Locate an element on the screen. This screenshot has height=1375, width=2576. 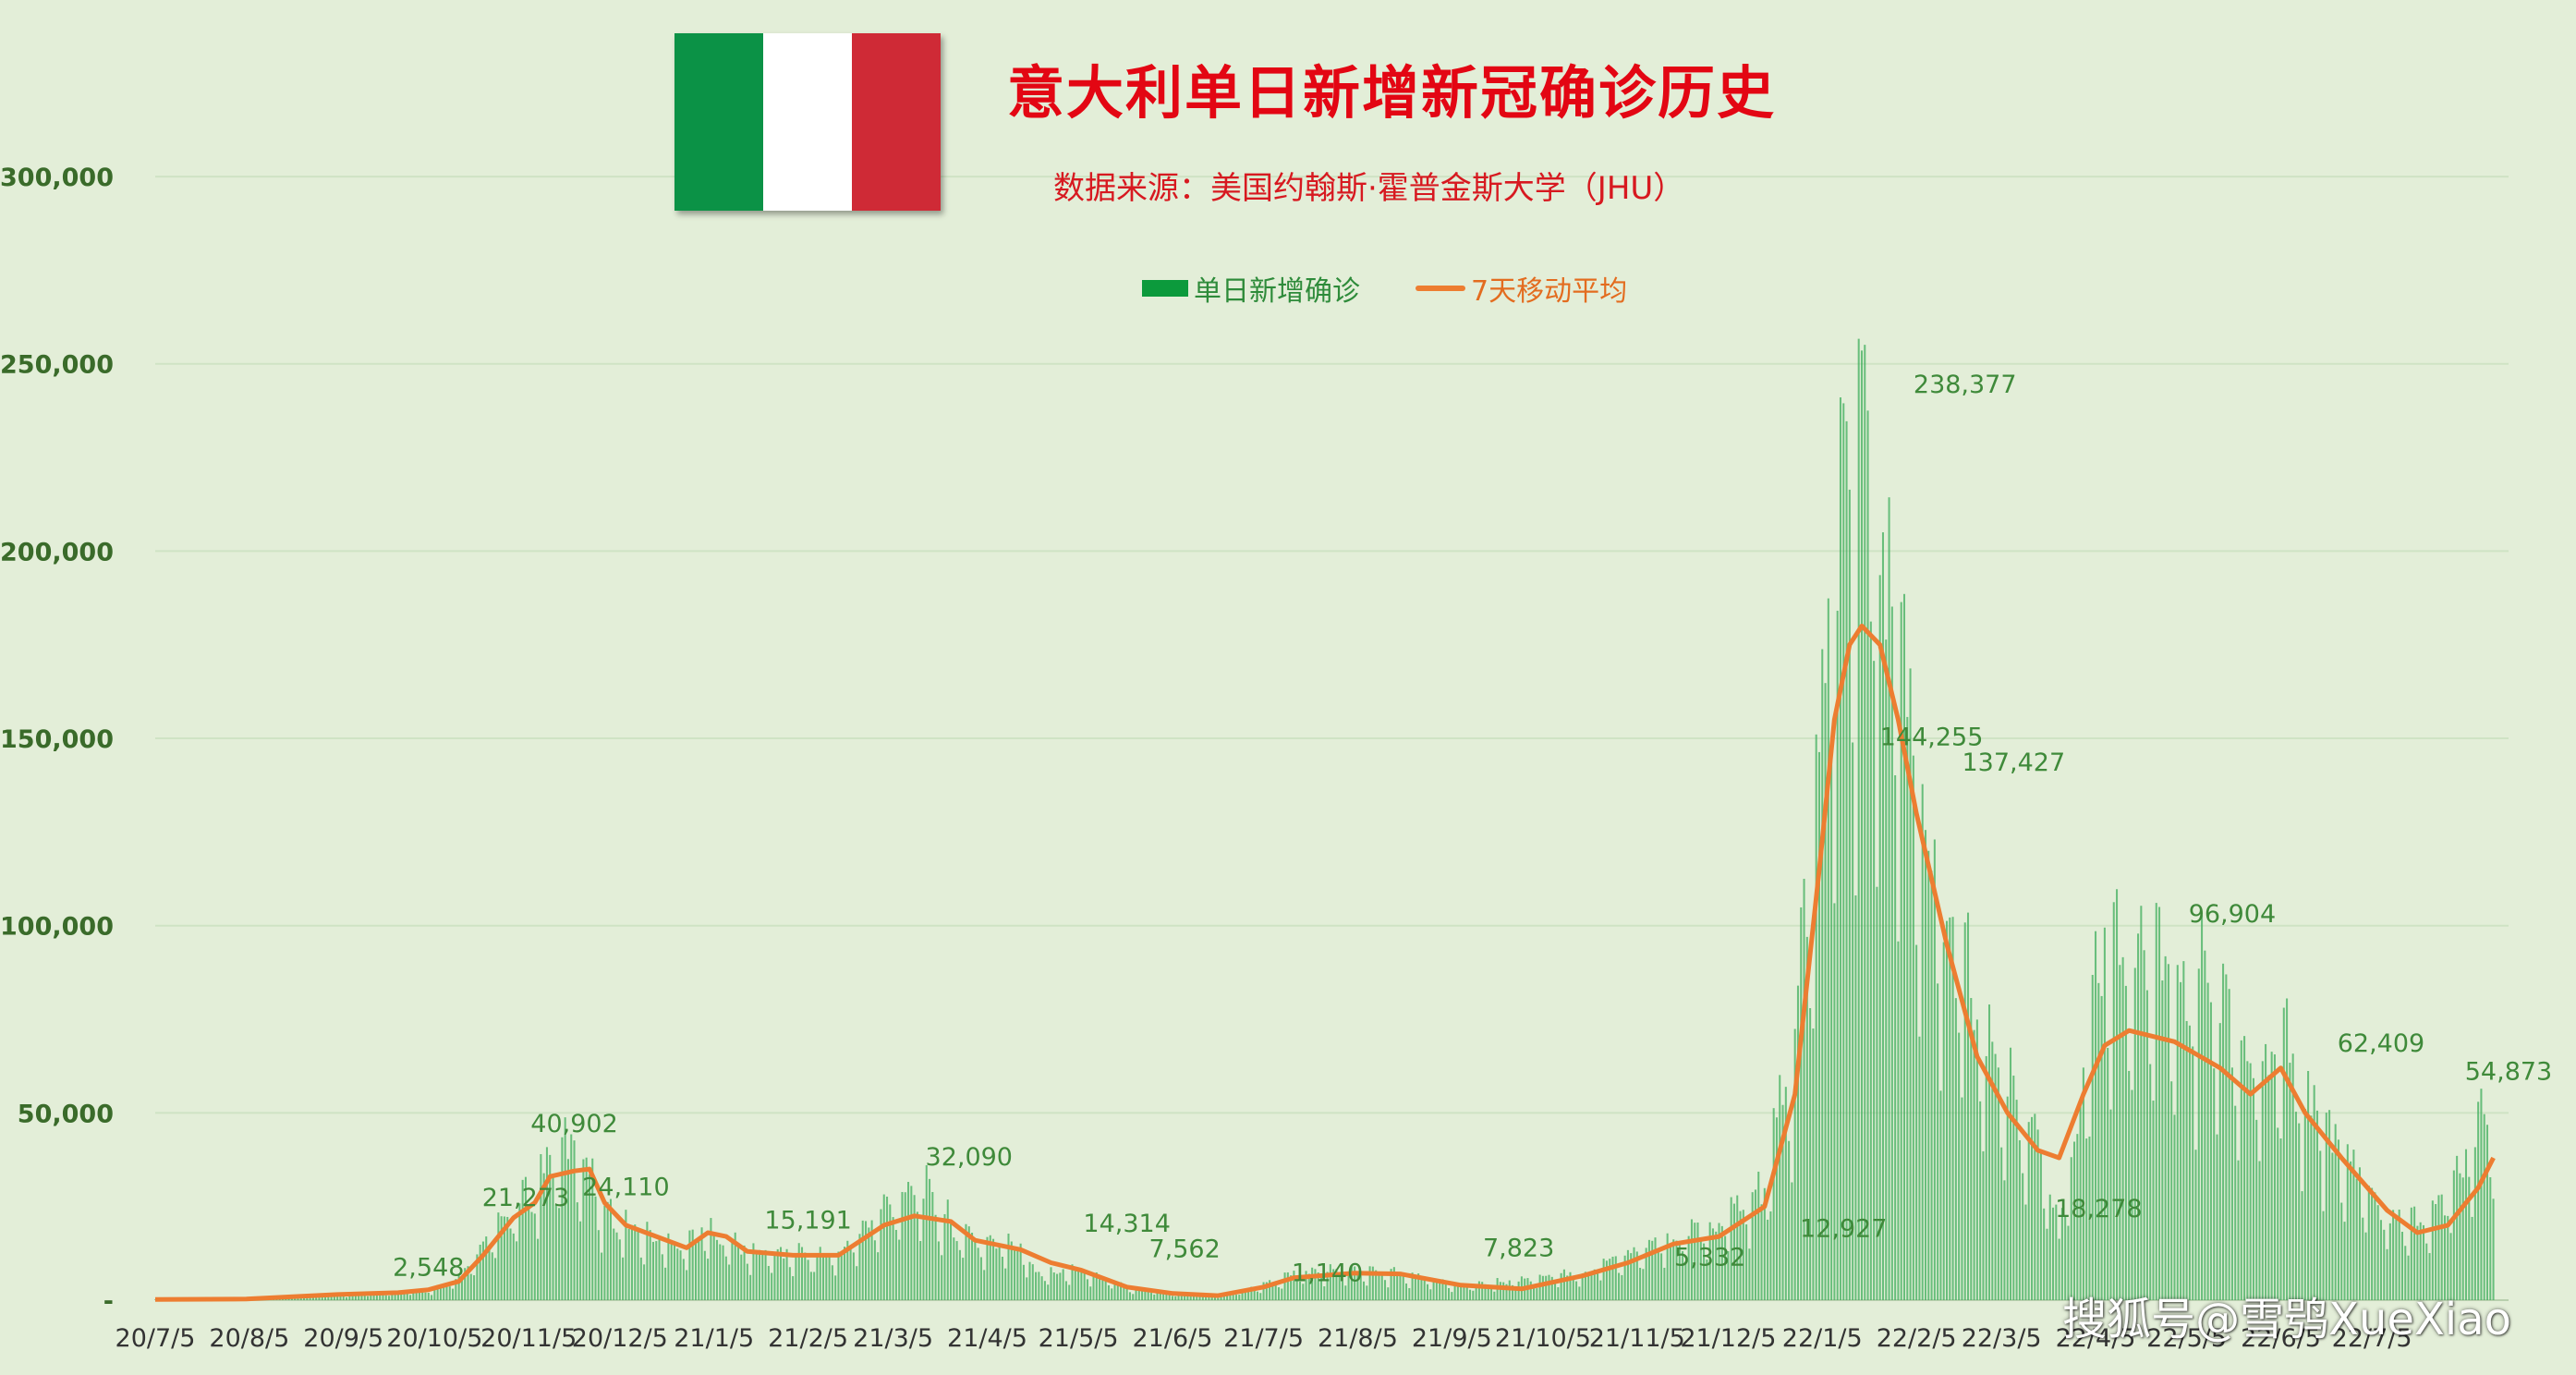
flag-red-stripe is located at coordinates (896, 122).